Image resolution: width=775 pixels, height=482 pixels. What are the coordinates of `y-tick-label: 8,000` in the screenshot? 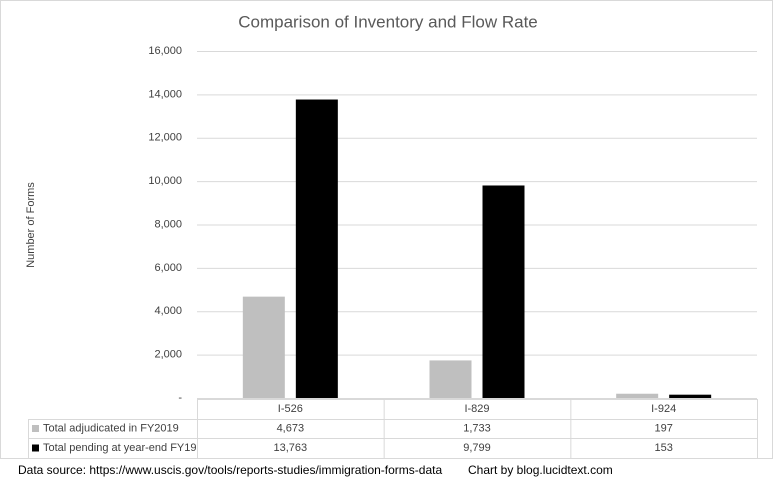 It's located at (168, 224).